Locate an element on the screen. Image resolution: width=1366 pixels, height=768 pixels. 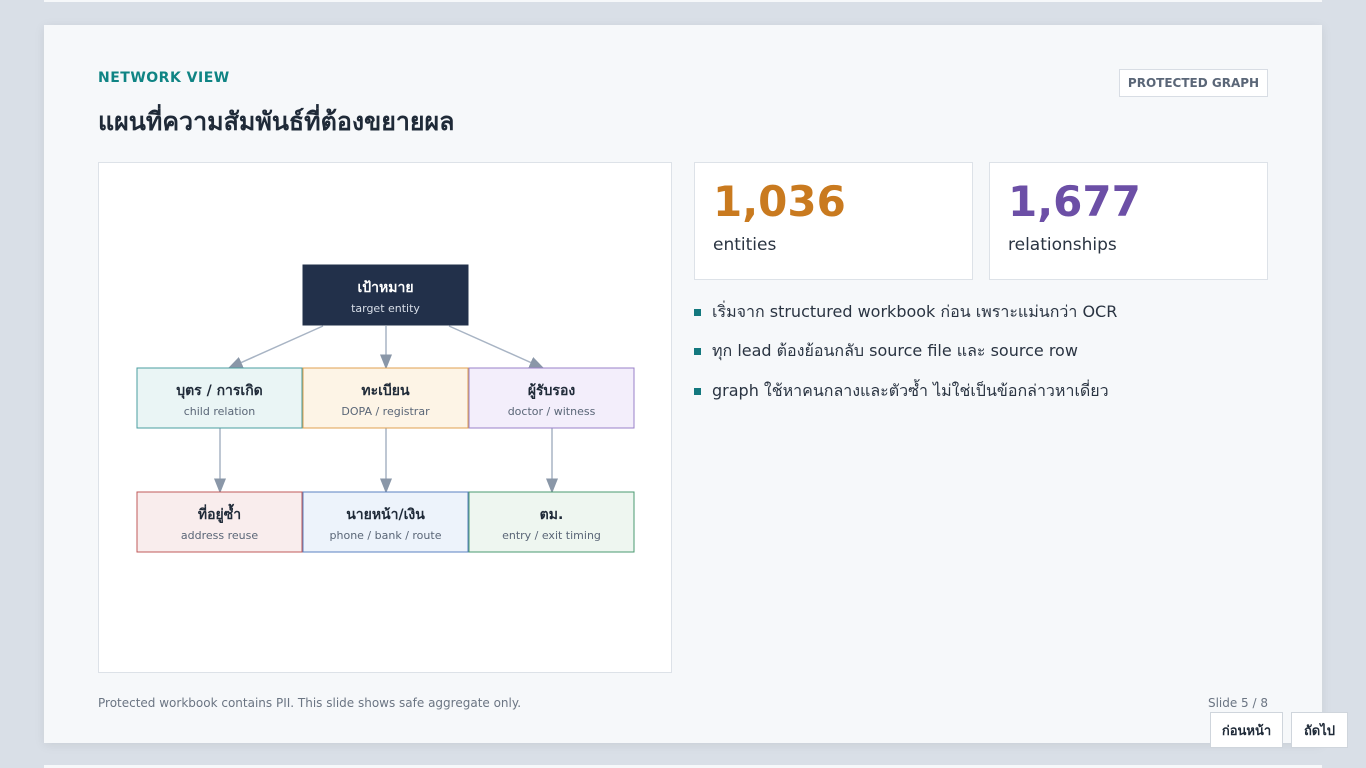
next-button: ถัดไป is located at coordinates (1319, 730).